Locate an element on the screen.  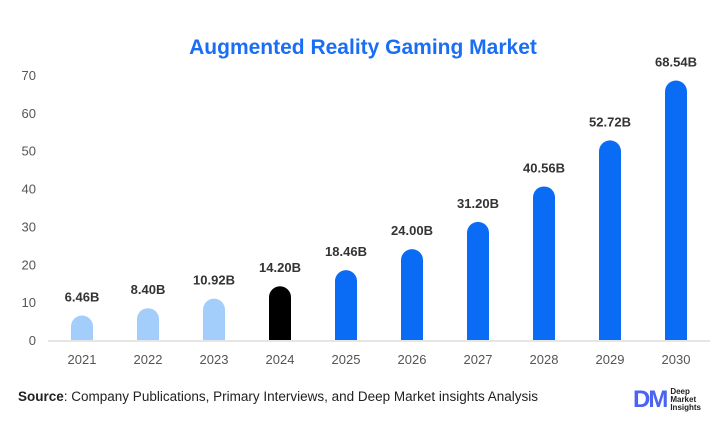
x-tick-label: 2025 is located at coordinates (346, 359).